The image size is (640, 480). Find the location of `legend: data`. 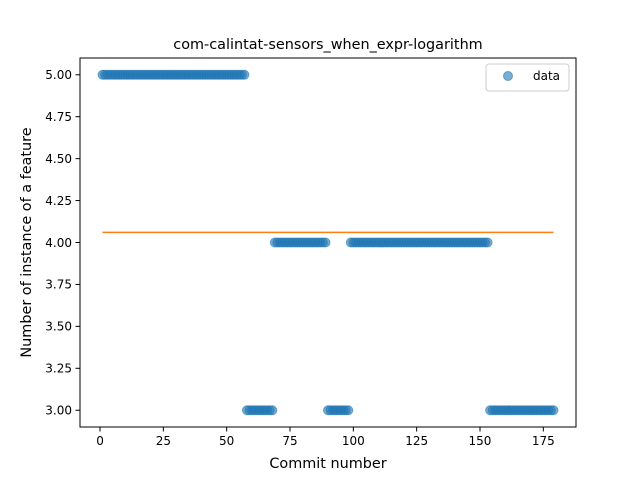

legend: data is located at coordinates (527, 77).